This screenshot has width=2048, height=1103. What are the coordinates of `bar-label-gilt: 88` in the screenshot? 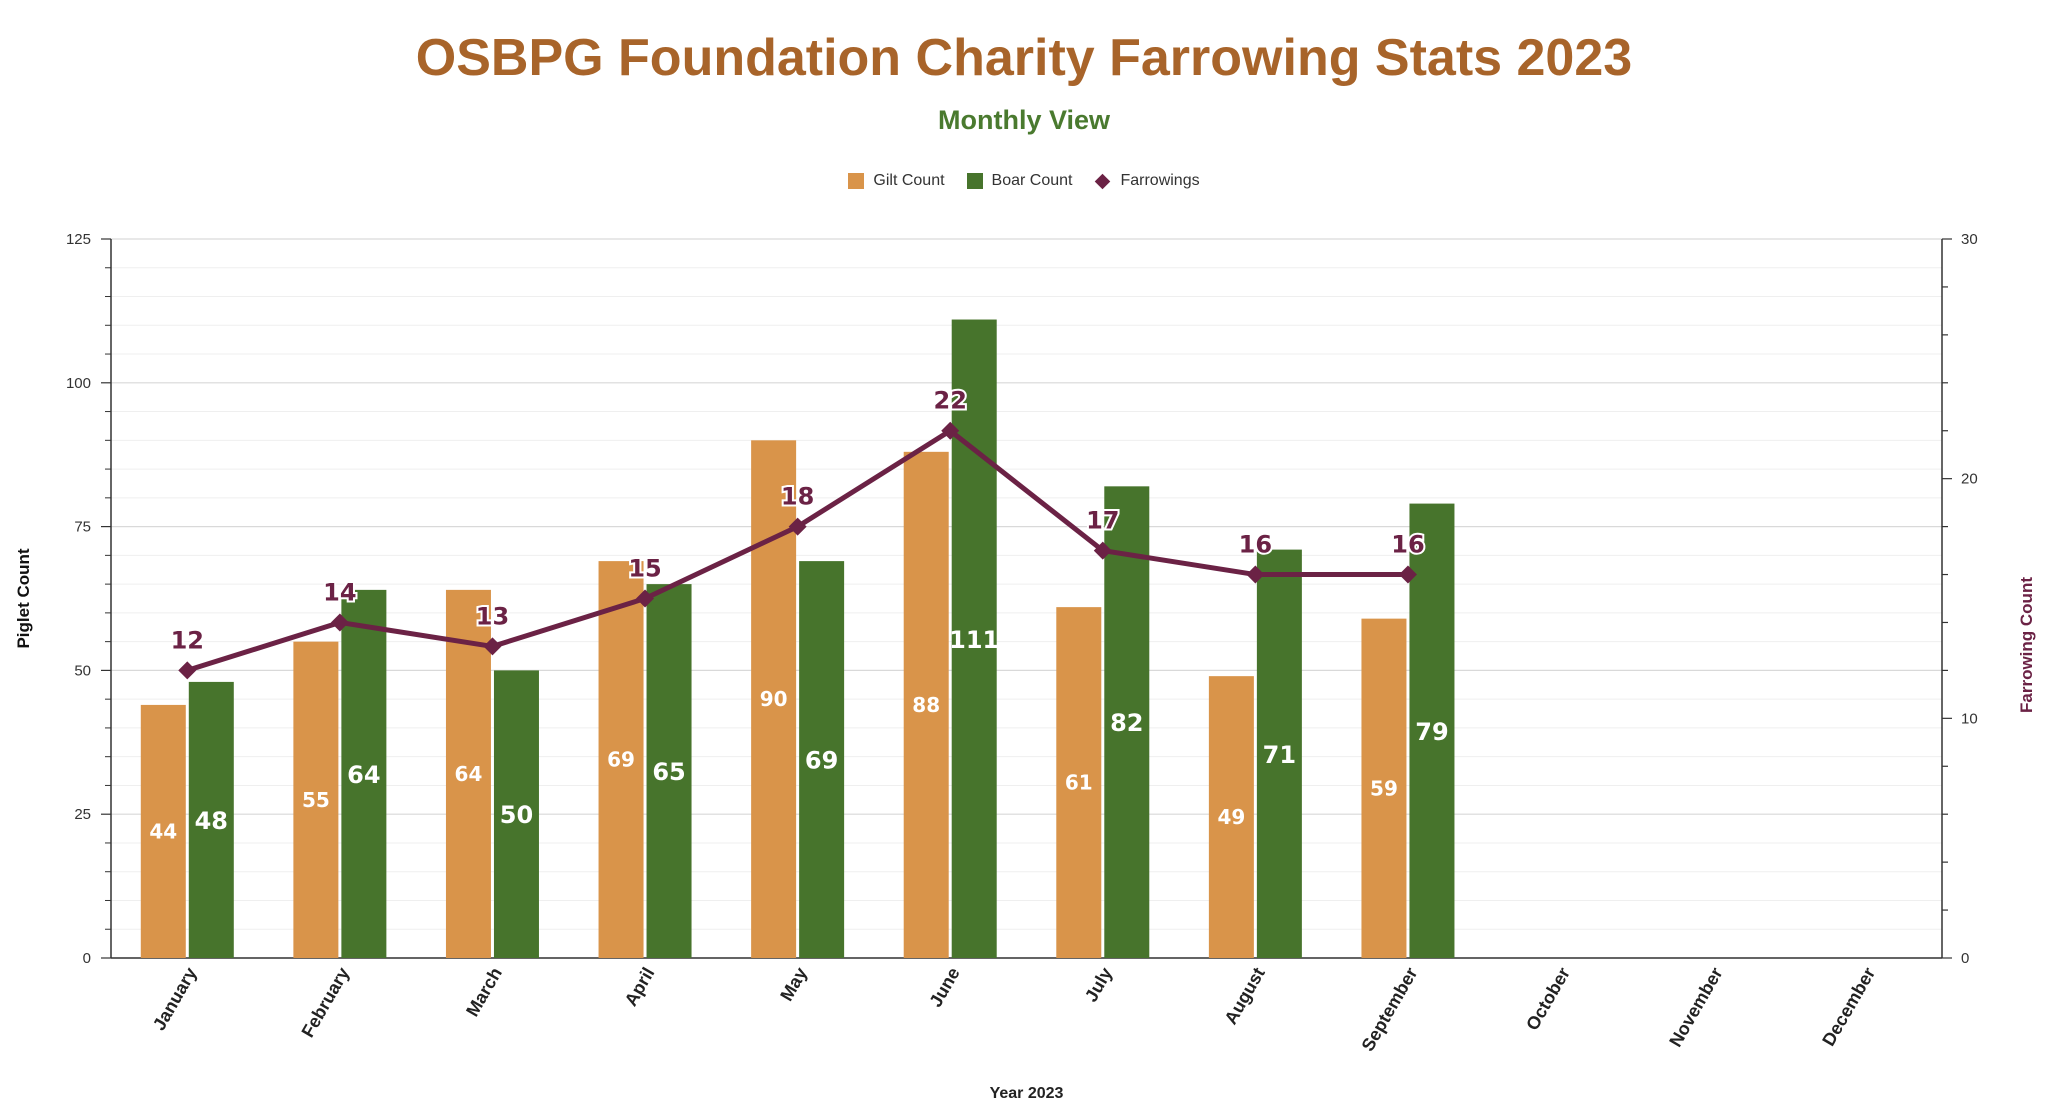 It's located at (926, 705).